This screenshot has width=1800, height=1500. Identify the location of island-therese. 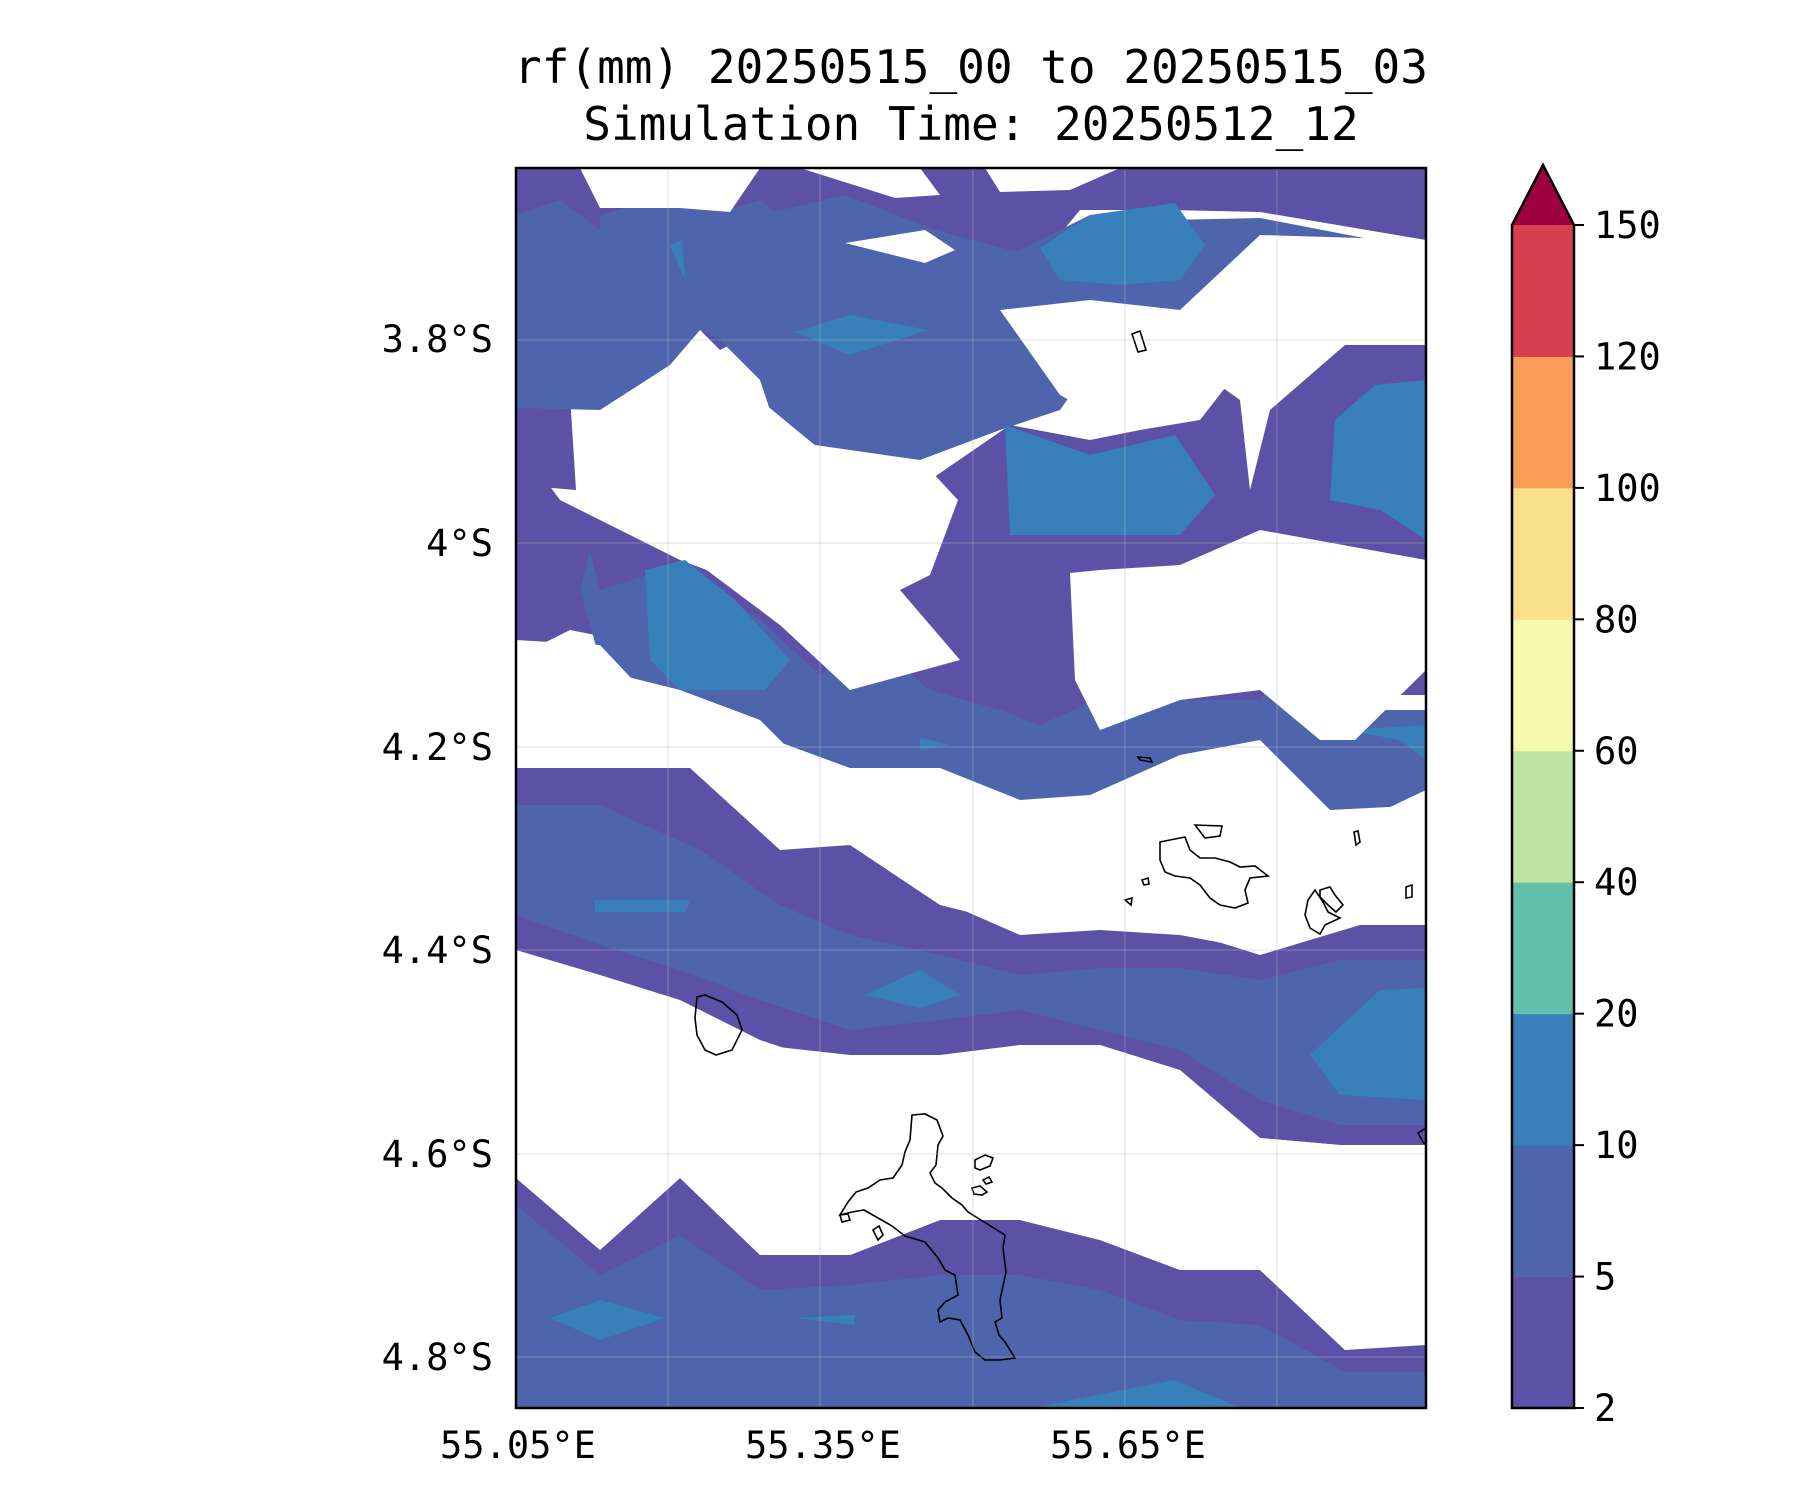
(845, 1218).